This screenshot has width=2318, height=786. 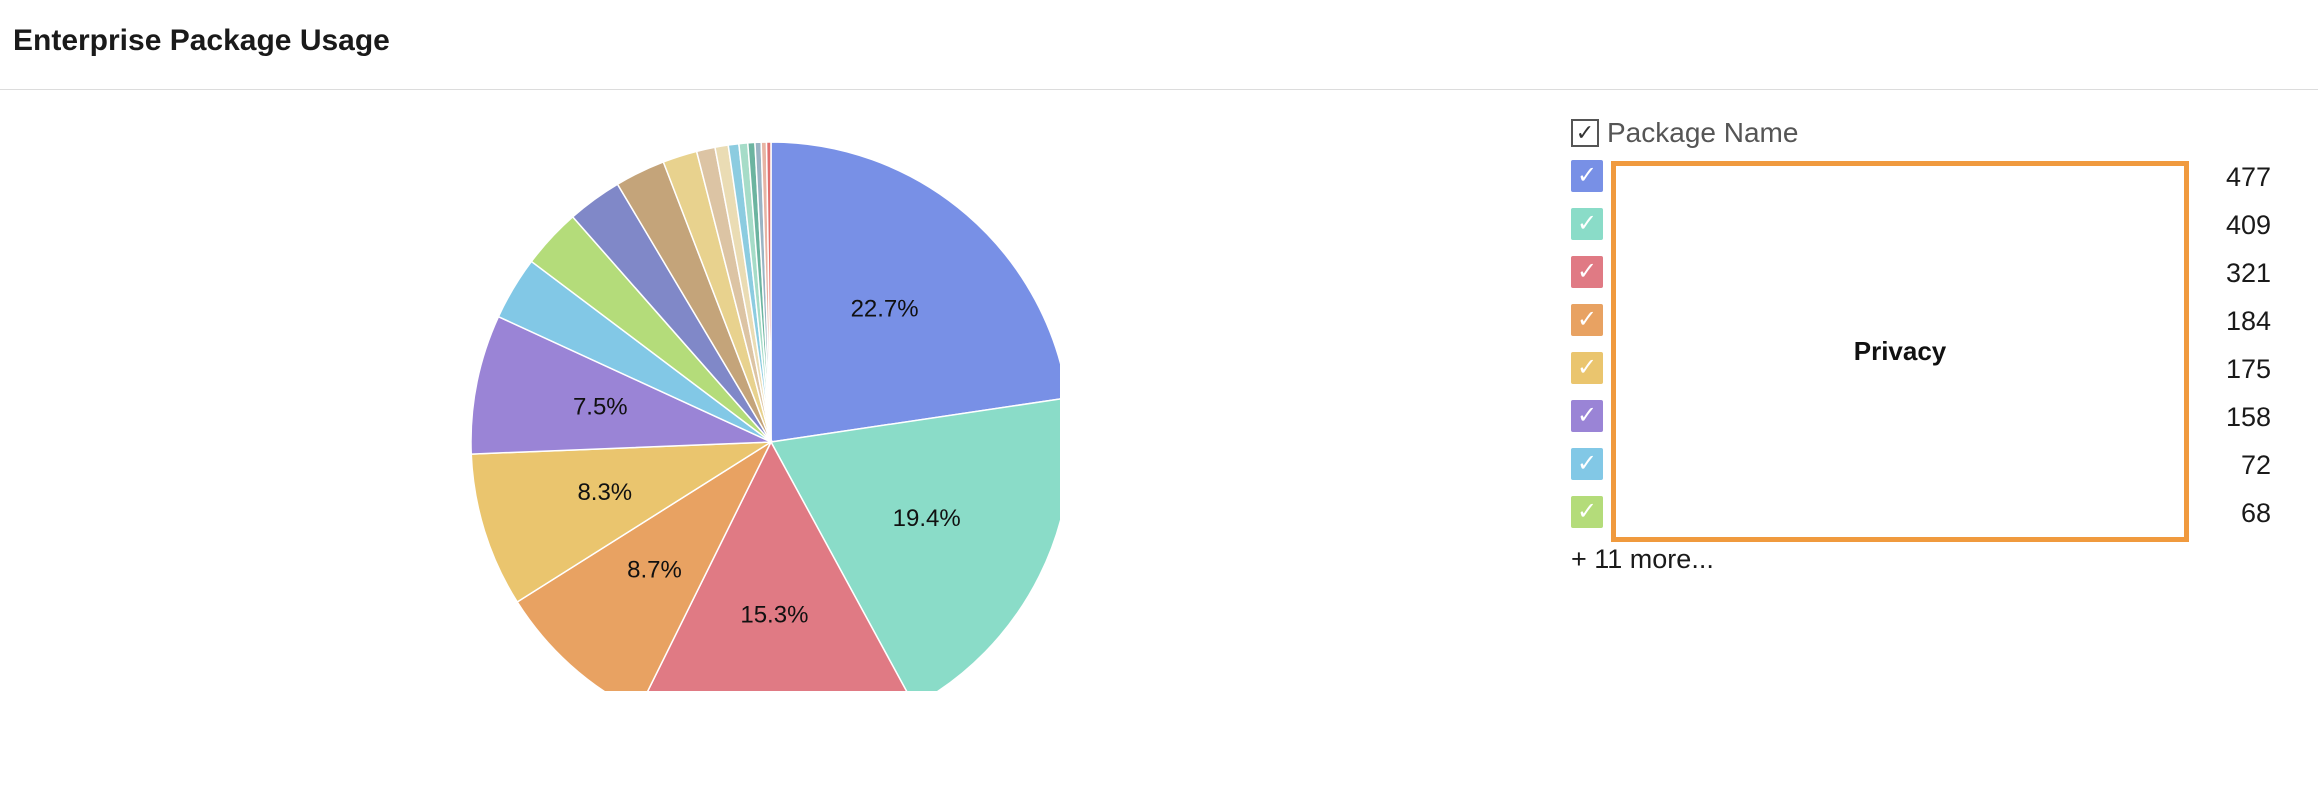 I want to click on legend-value: 409, so click(x=2248, y=225).